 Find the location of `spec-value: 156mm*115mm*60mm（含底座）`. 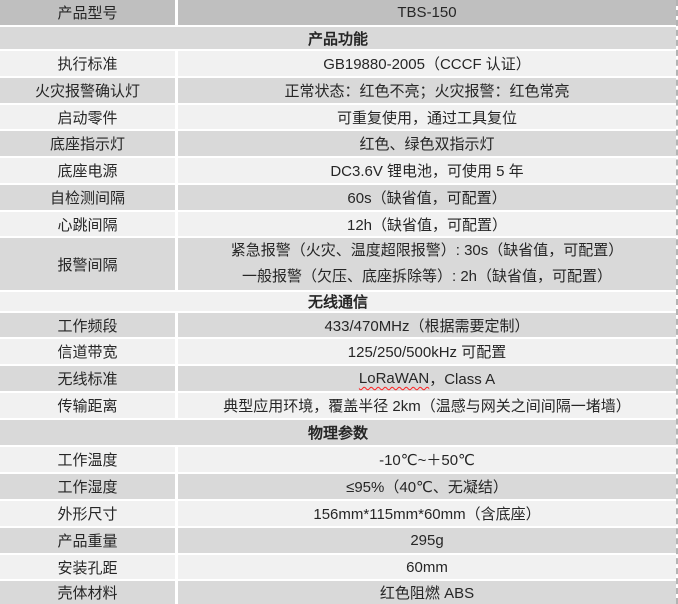

spec-value: 156mm*115mm*60mm（含底座） is located at coordinates (427, 514).